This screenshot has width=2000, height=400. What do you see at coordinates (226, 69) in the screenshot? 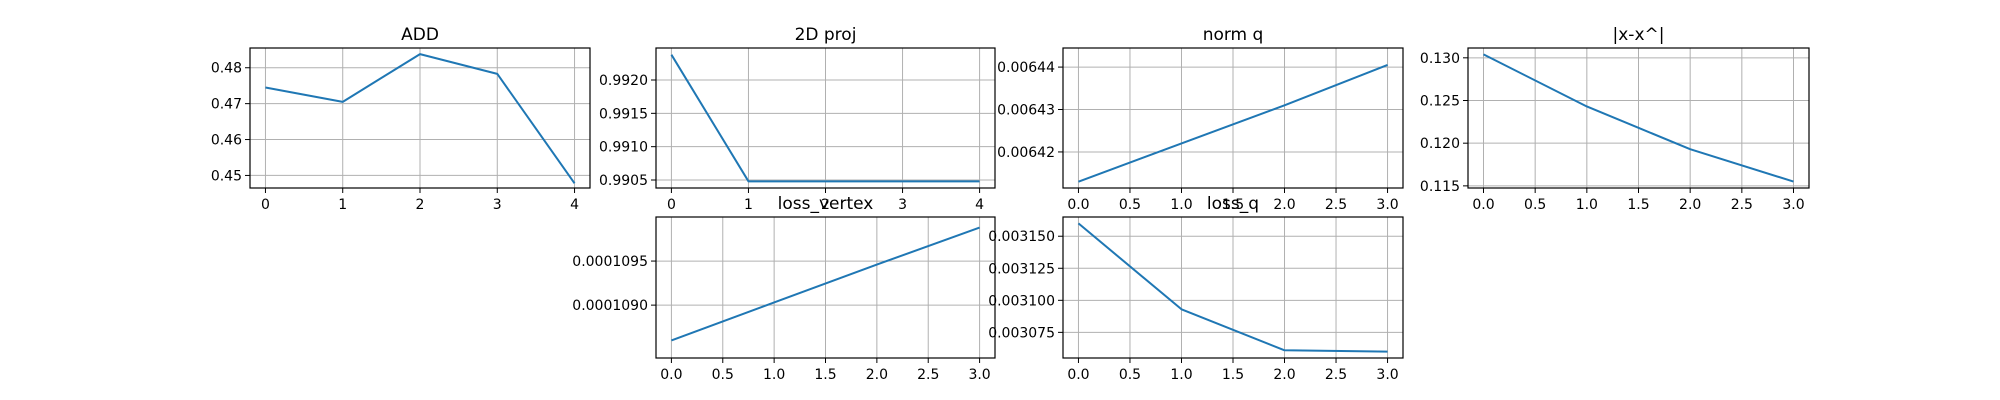
I see `y-tick-label: 0.48` at bounding box center [226, 69].